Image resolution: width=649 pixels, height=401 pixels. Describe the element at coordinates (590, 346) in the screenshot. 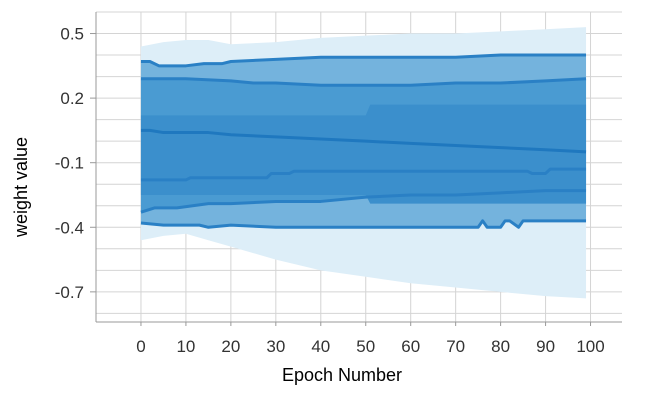

I see `x-tick-label: 100` at that location.